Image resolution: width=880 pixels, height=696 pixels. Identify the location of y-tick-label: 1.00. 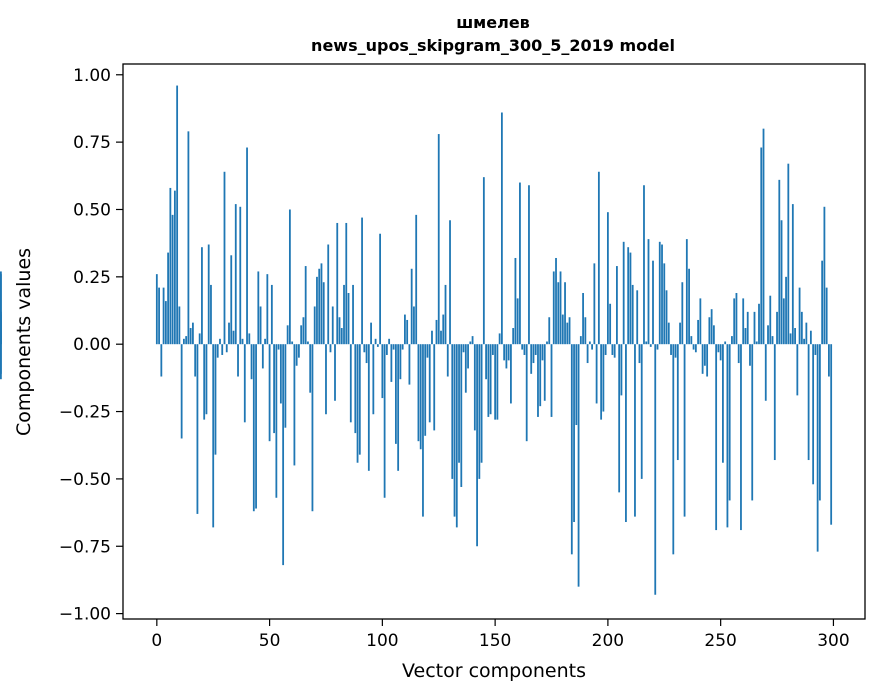
(92, 76).